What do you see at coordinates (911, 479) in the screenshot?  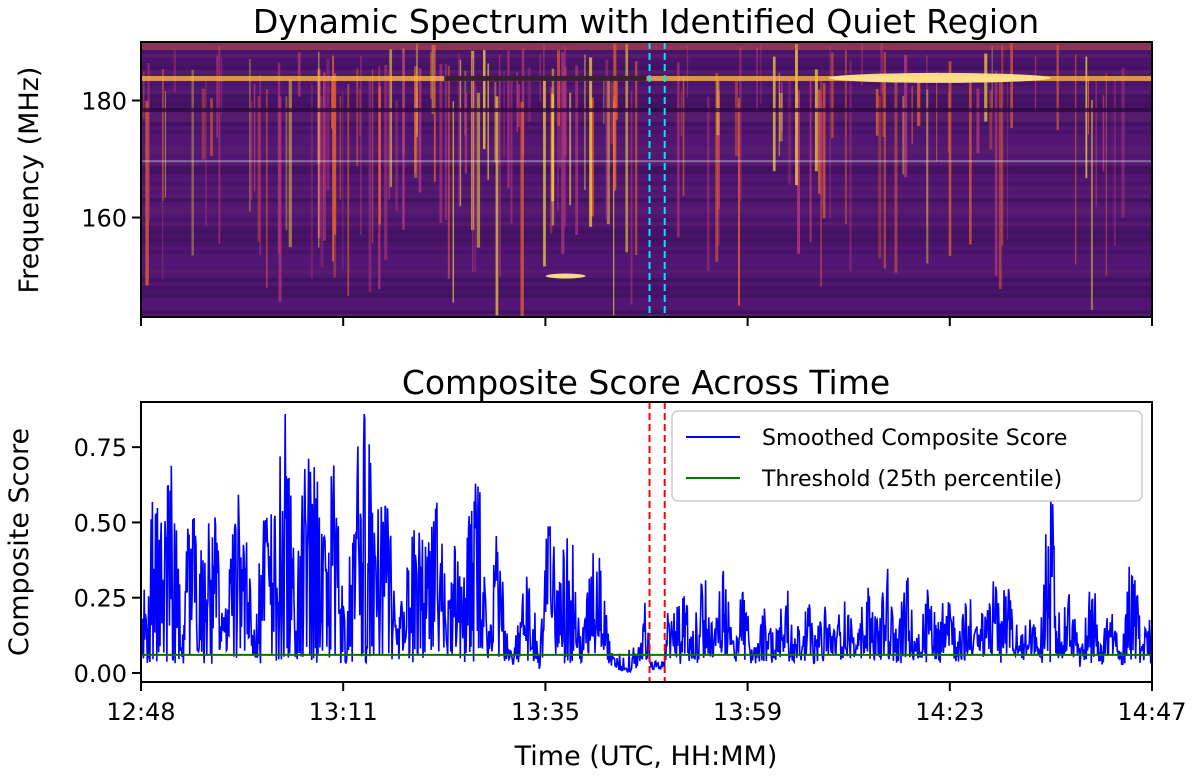 I see `legend-label-threshold: Threshold (25th percentile)` at bounding box center [911, 479].